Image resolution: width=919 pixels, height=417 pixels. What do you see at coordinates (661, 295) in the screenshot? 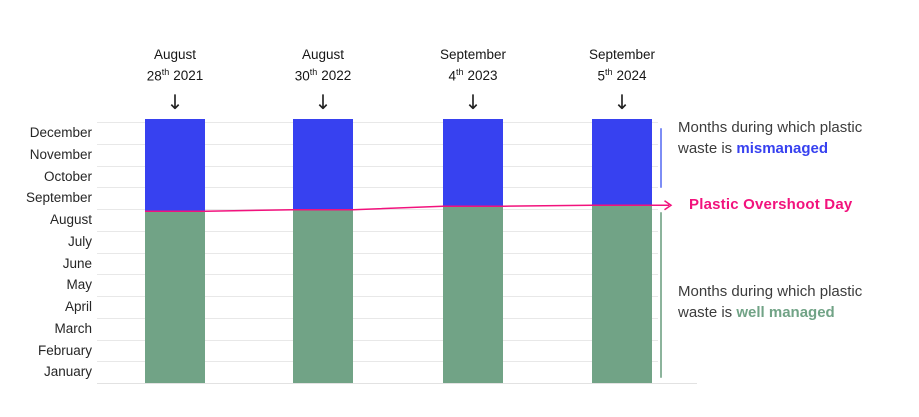
I see `well-managed-bracket-line` at bounding box center [661, 295].